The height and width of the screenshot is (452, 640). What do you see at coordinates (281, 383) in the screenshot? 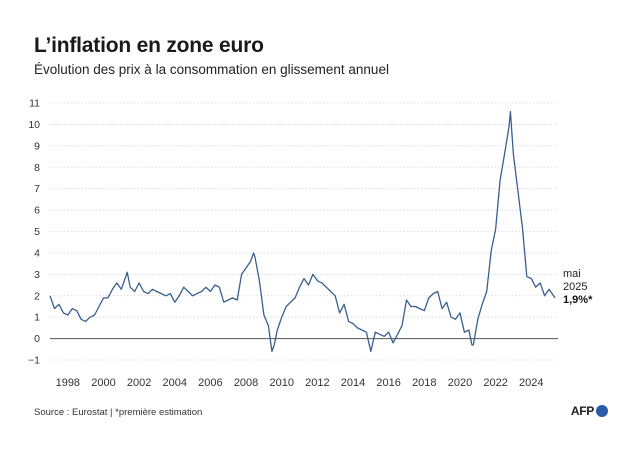
I see `x-tick-label: 2010` at bounding box center [281, 383].